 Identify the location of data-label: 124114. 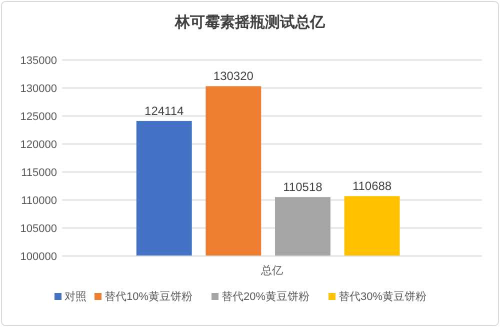
(164, 111).